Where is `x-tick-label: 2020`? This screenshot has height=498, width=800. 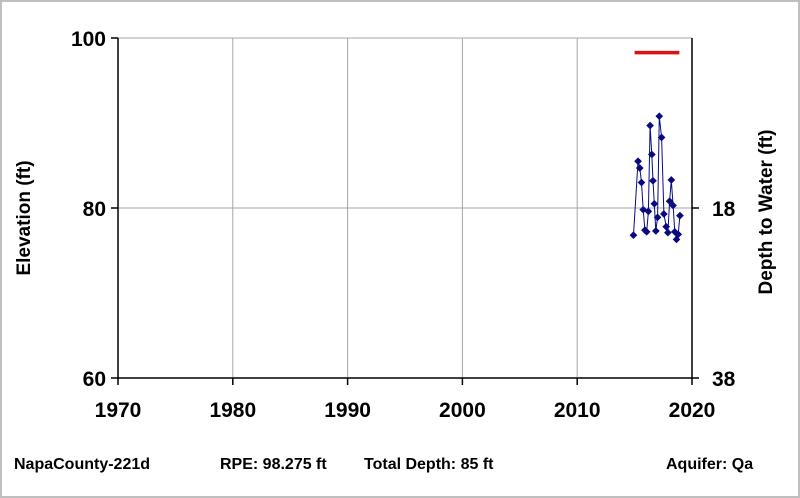
x-tick-label: 2020 is located at coordinates (692, 410).